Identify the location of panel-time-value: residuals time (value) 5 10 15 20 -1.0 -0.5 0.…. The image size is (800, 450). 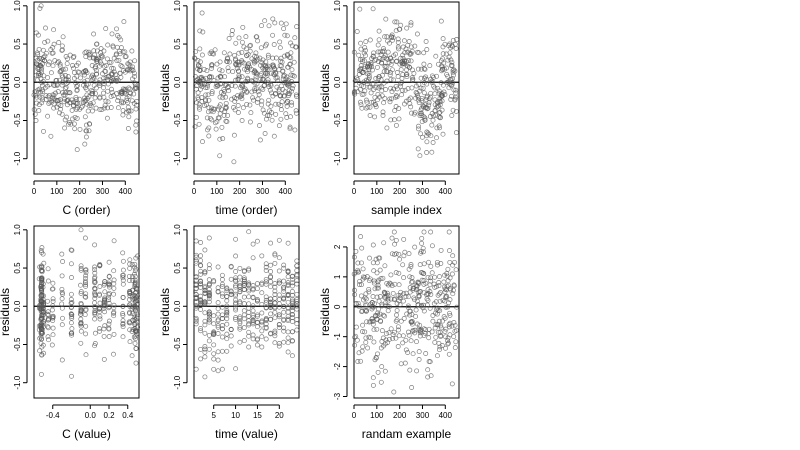
(229, 332).